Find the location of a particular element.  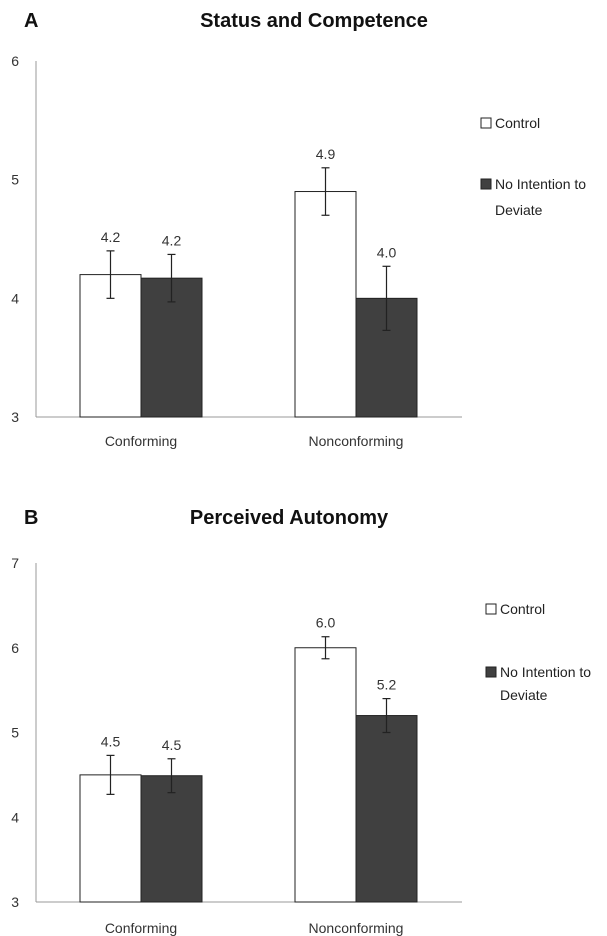

chart-title: Status and Competence is located at coordinates (314, 21).